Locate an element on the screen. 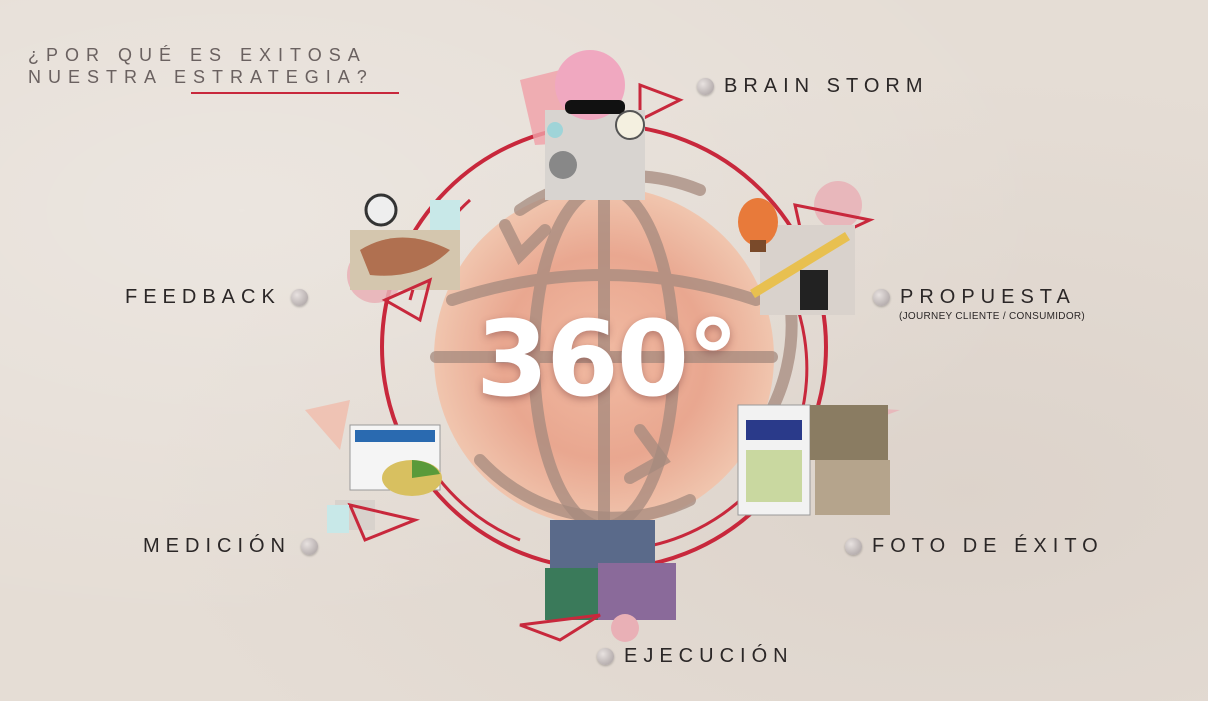 This screenshot has height=701, width=1208. step-medicion: MEDICIÓN is located at coordinates (230, 546).